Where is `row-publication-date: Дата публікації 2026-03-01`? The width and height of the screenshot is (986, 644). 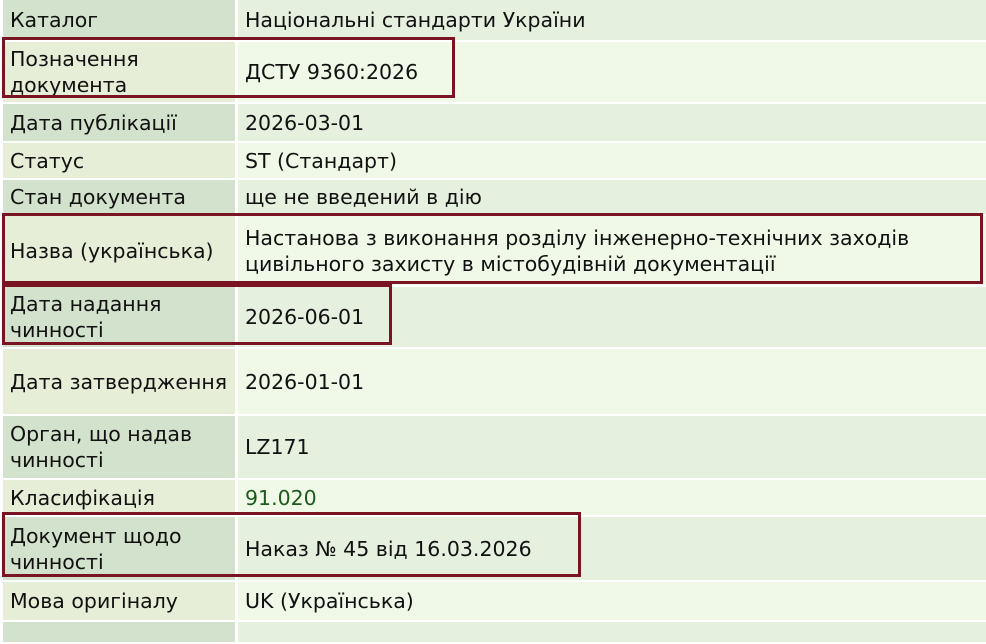 row-publication-date: Дата публікації 2026-03-01 is located at coordinates (494, 122).